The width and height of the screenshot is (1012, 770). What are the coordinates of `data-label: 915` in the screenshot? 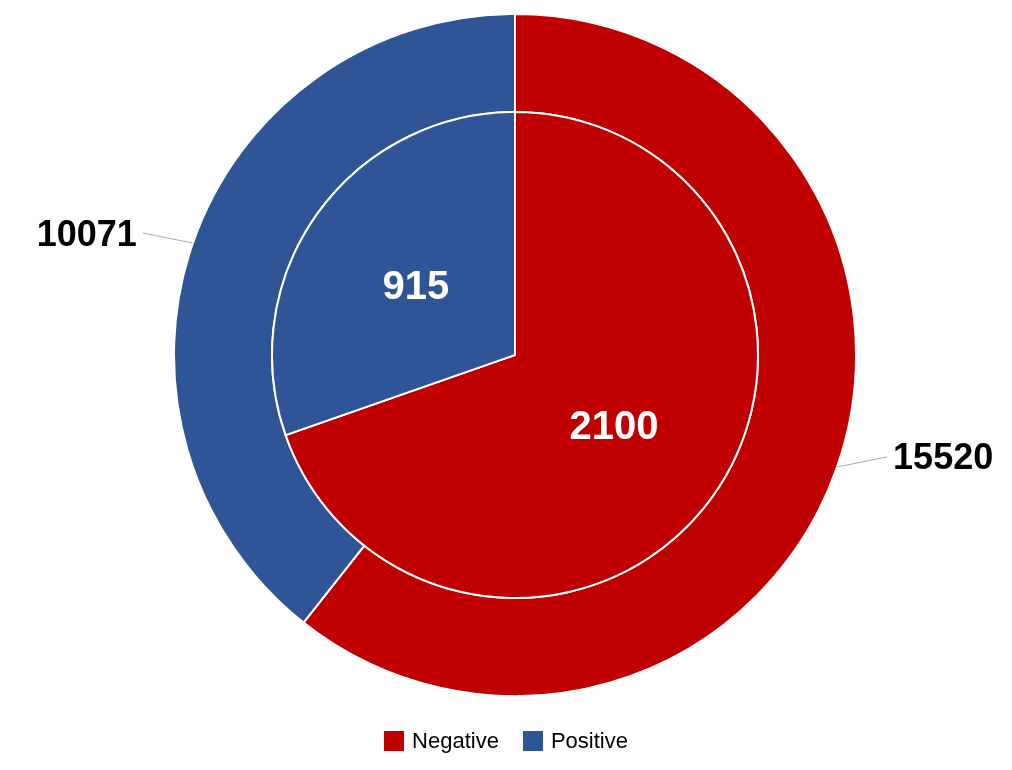 It's located at (416, 284).